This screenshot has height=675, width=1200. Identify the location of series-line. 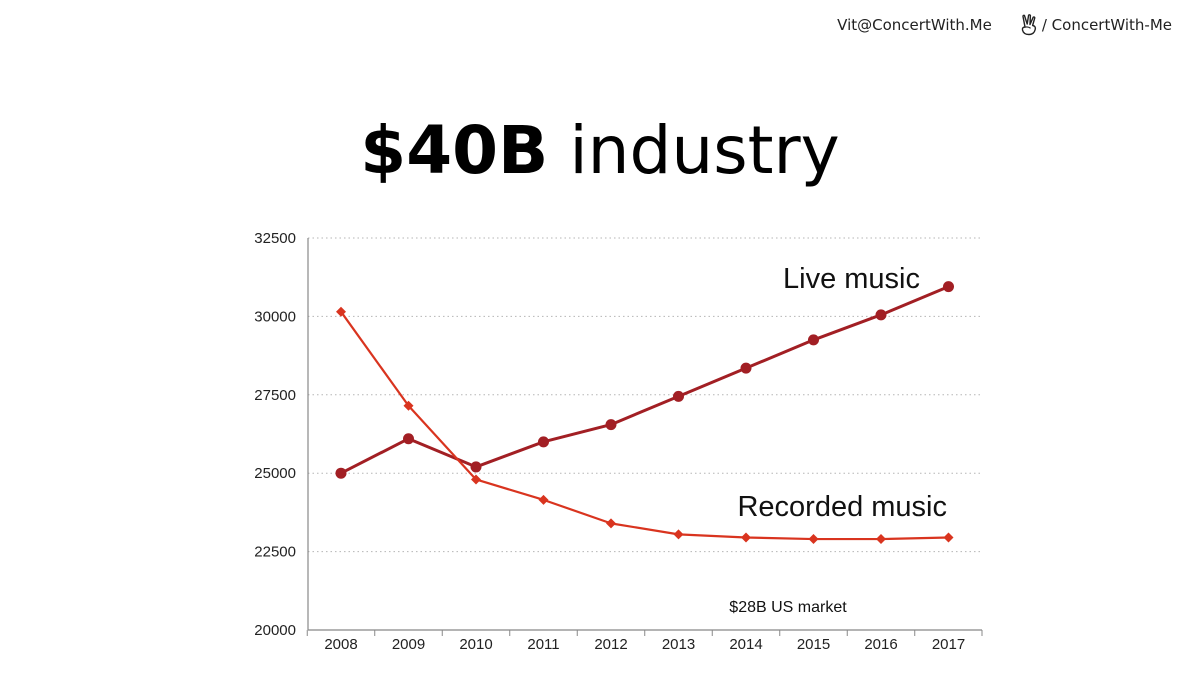
(645, 380).